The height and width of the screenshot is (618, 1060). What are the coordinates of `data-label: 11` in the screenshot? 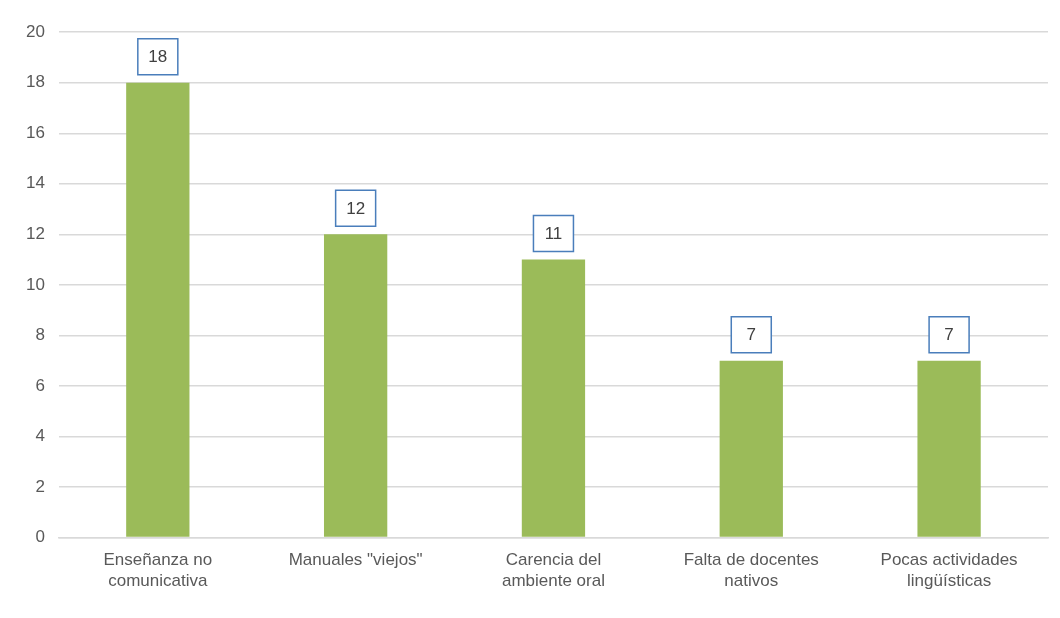 It's located at (553, 234).